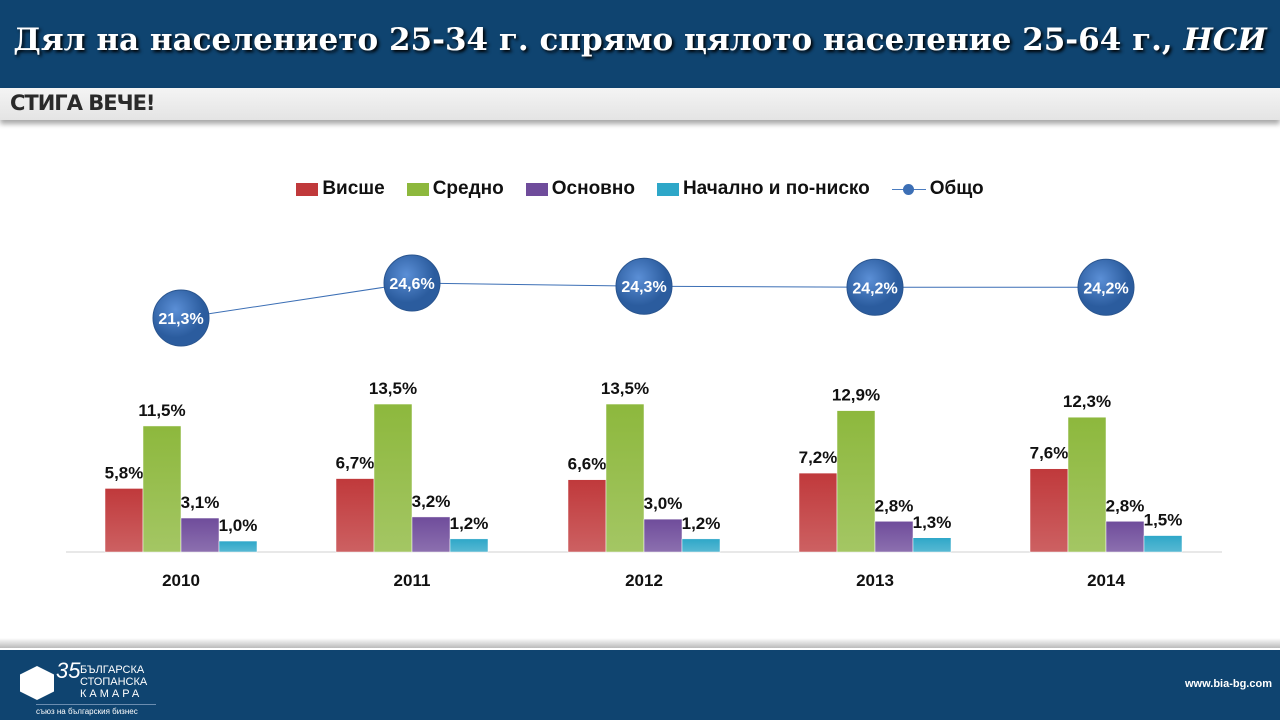 This screenshot has height=720, width=1280. What do you see at coordinates (875, 580) in the screenshot?
I see `x-tick-label: 2013` at bounding box center [875, 580].